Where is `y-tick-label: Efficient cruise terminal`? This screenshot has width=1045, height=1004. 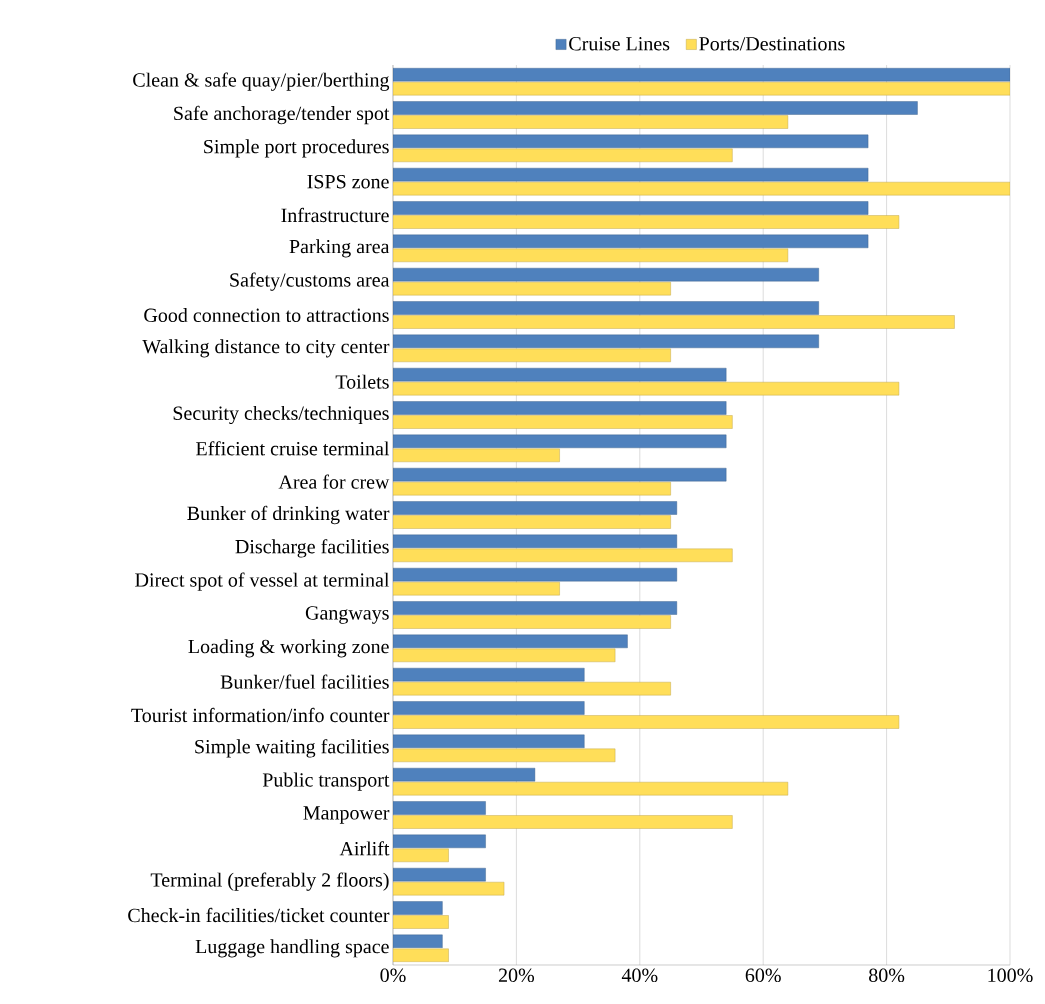
y-tick-label: Efficient cruise terminal is located at coordinates (293, 448).